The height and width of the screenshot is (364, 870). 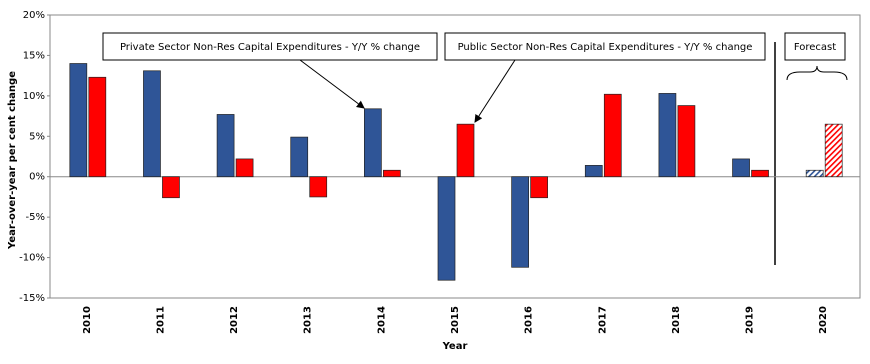 What do you see at coordinates (823, 320) in the screenshot?
I see `x-tick-label: 2020` at bounding box center [823, 320].